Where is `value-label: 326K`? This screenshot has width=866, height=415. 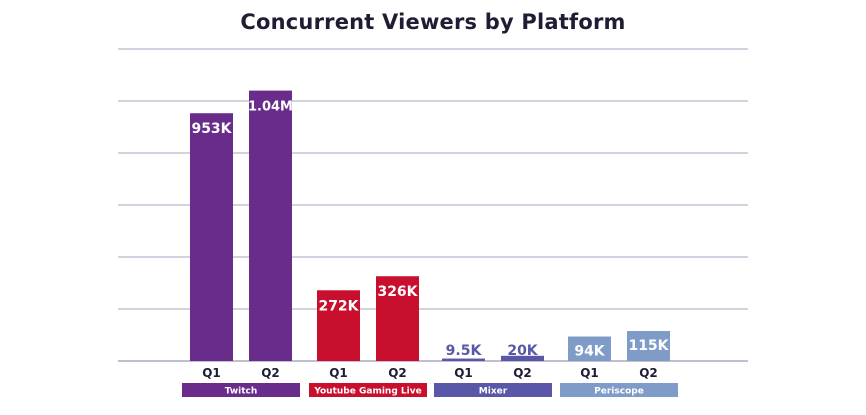 value-label: 326K is located at coordinates (397, 292).